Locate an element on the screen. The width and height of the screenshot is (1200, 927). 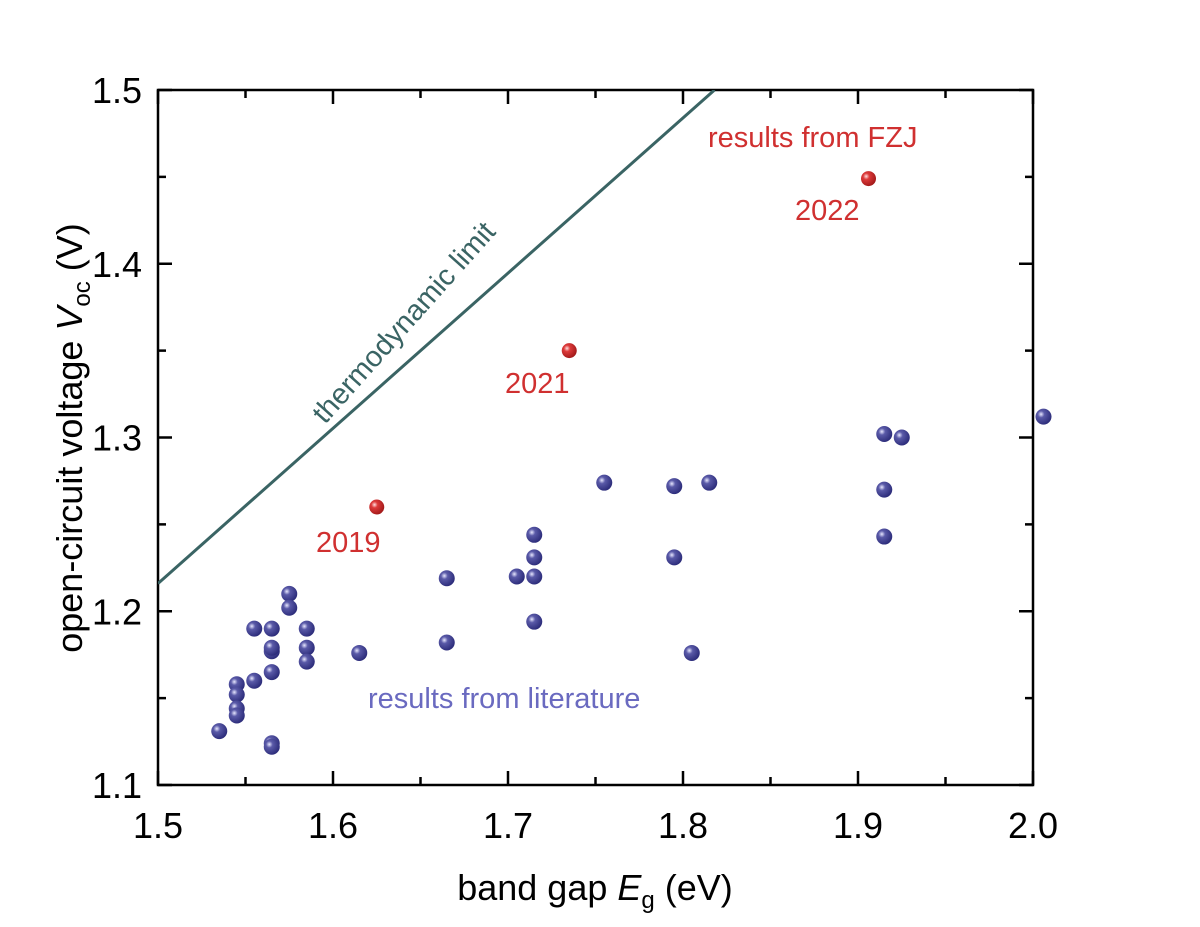
y-tick-label: 1.3 is located at coordinates (117, 438).